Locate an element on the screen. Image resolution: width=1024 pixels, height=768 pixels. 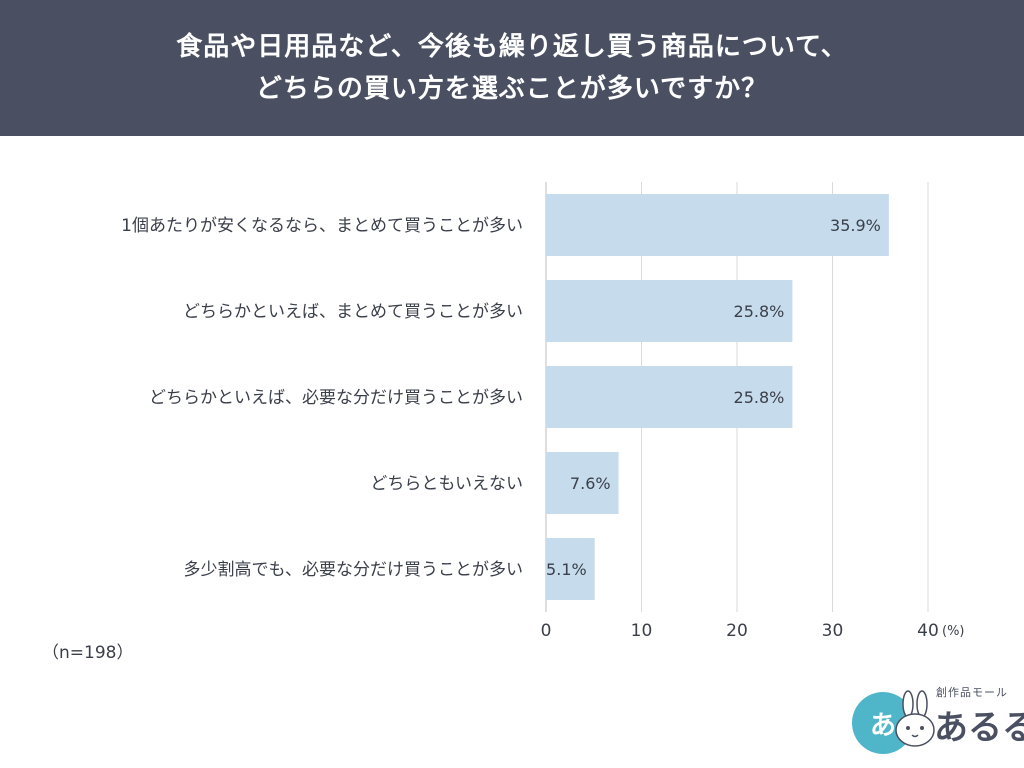
sample-size-note: （n=198） is located at coordinates (88, 653).